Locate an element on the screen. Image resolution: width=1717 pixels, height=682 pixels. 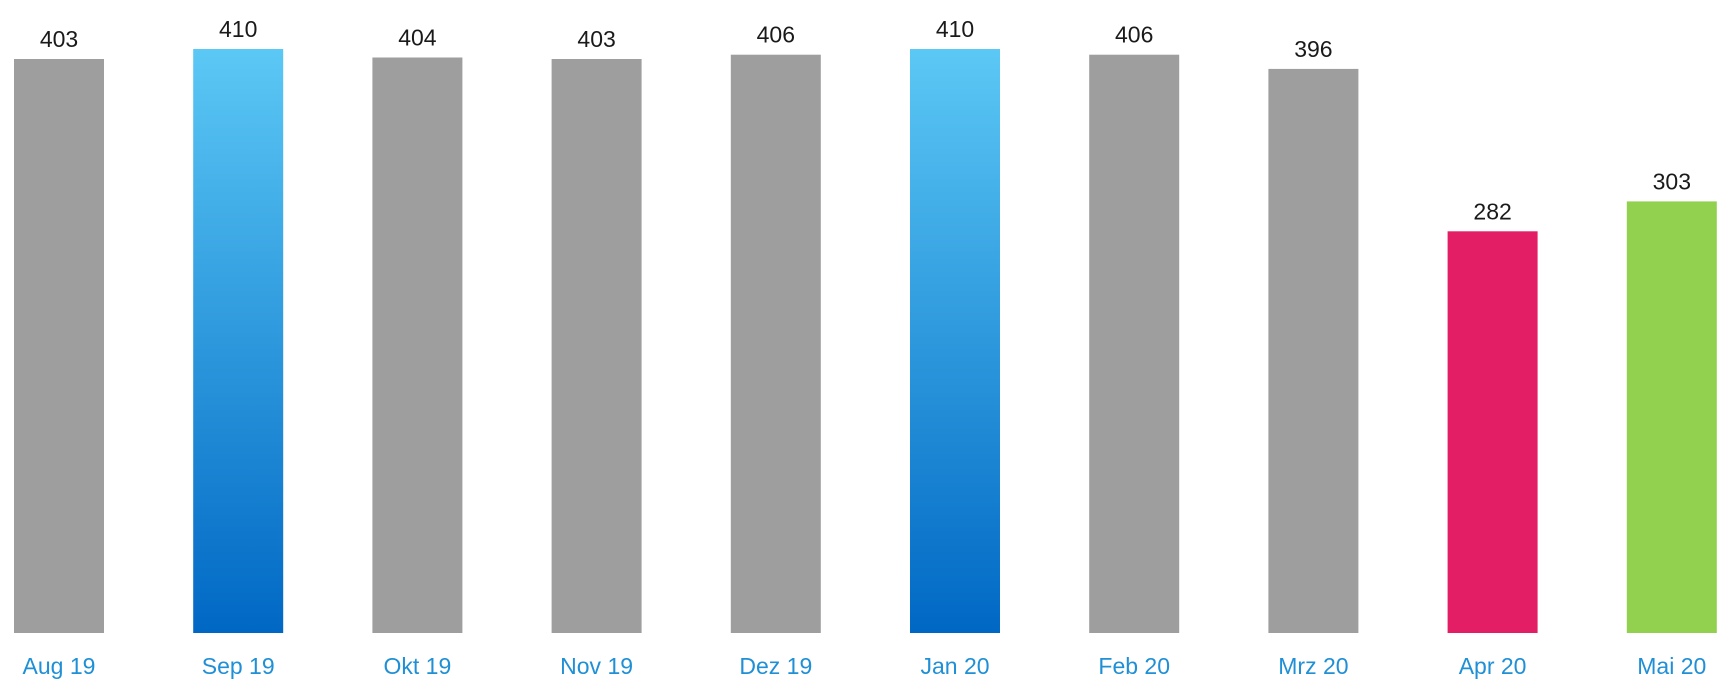
x-tick-mai-20: Mai 20 is located at coordinates (1671, 666).